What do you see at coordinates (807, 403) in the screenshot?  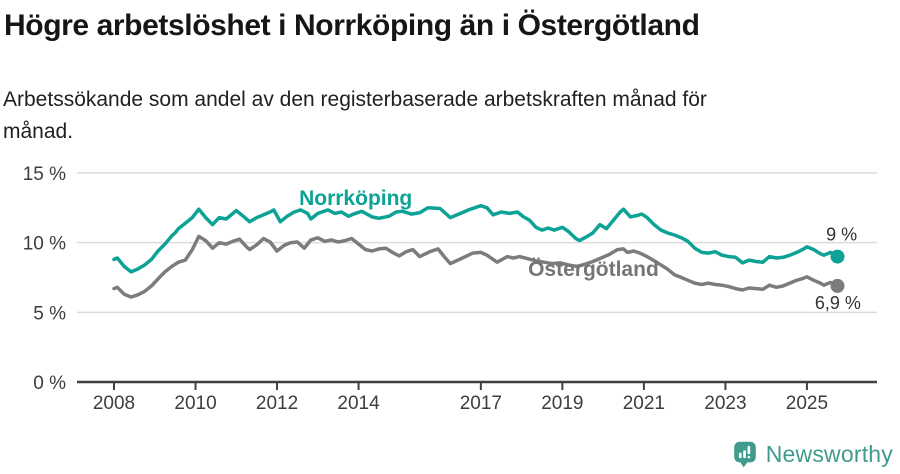 I see `x-tick-label: 2025` at bounding box center [807, 403].